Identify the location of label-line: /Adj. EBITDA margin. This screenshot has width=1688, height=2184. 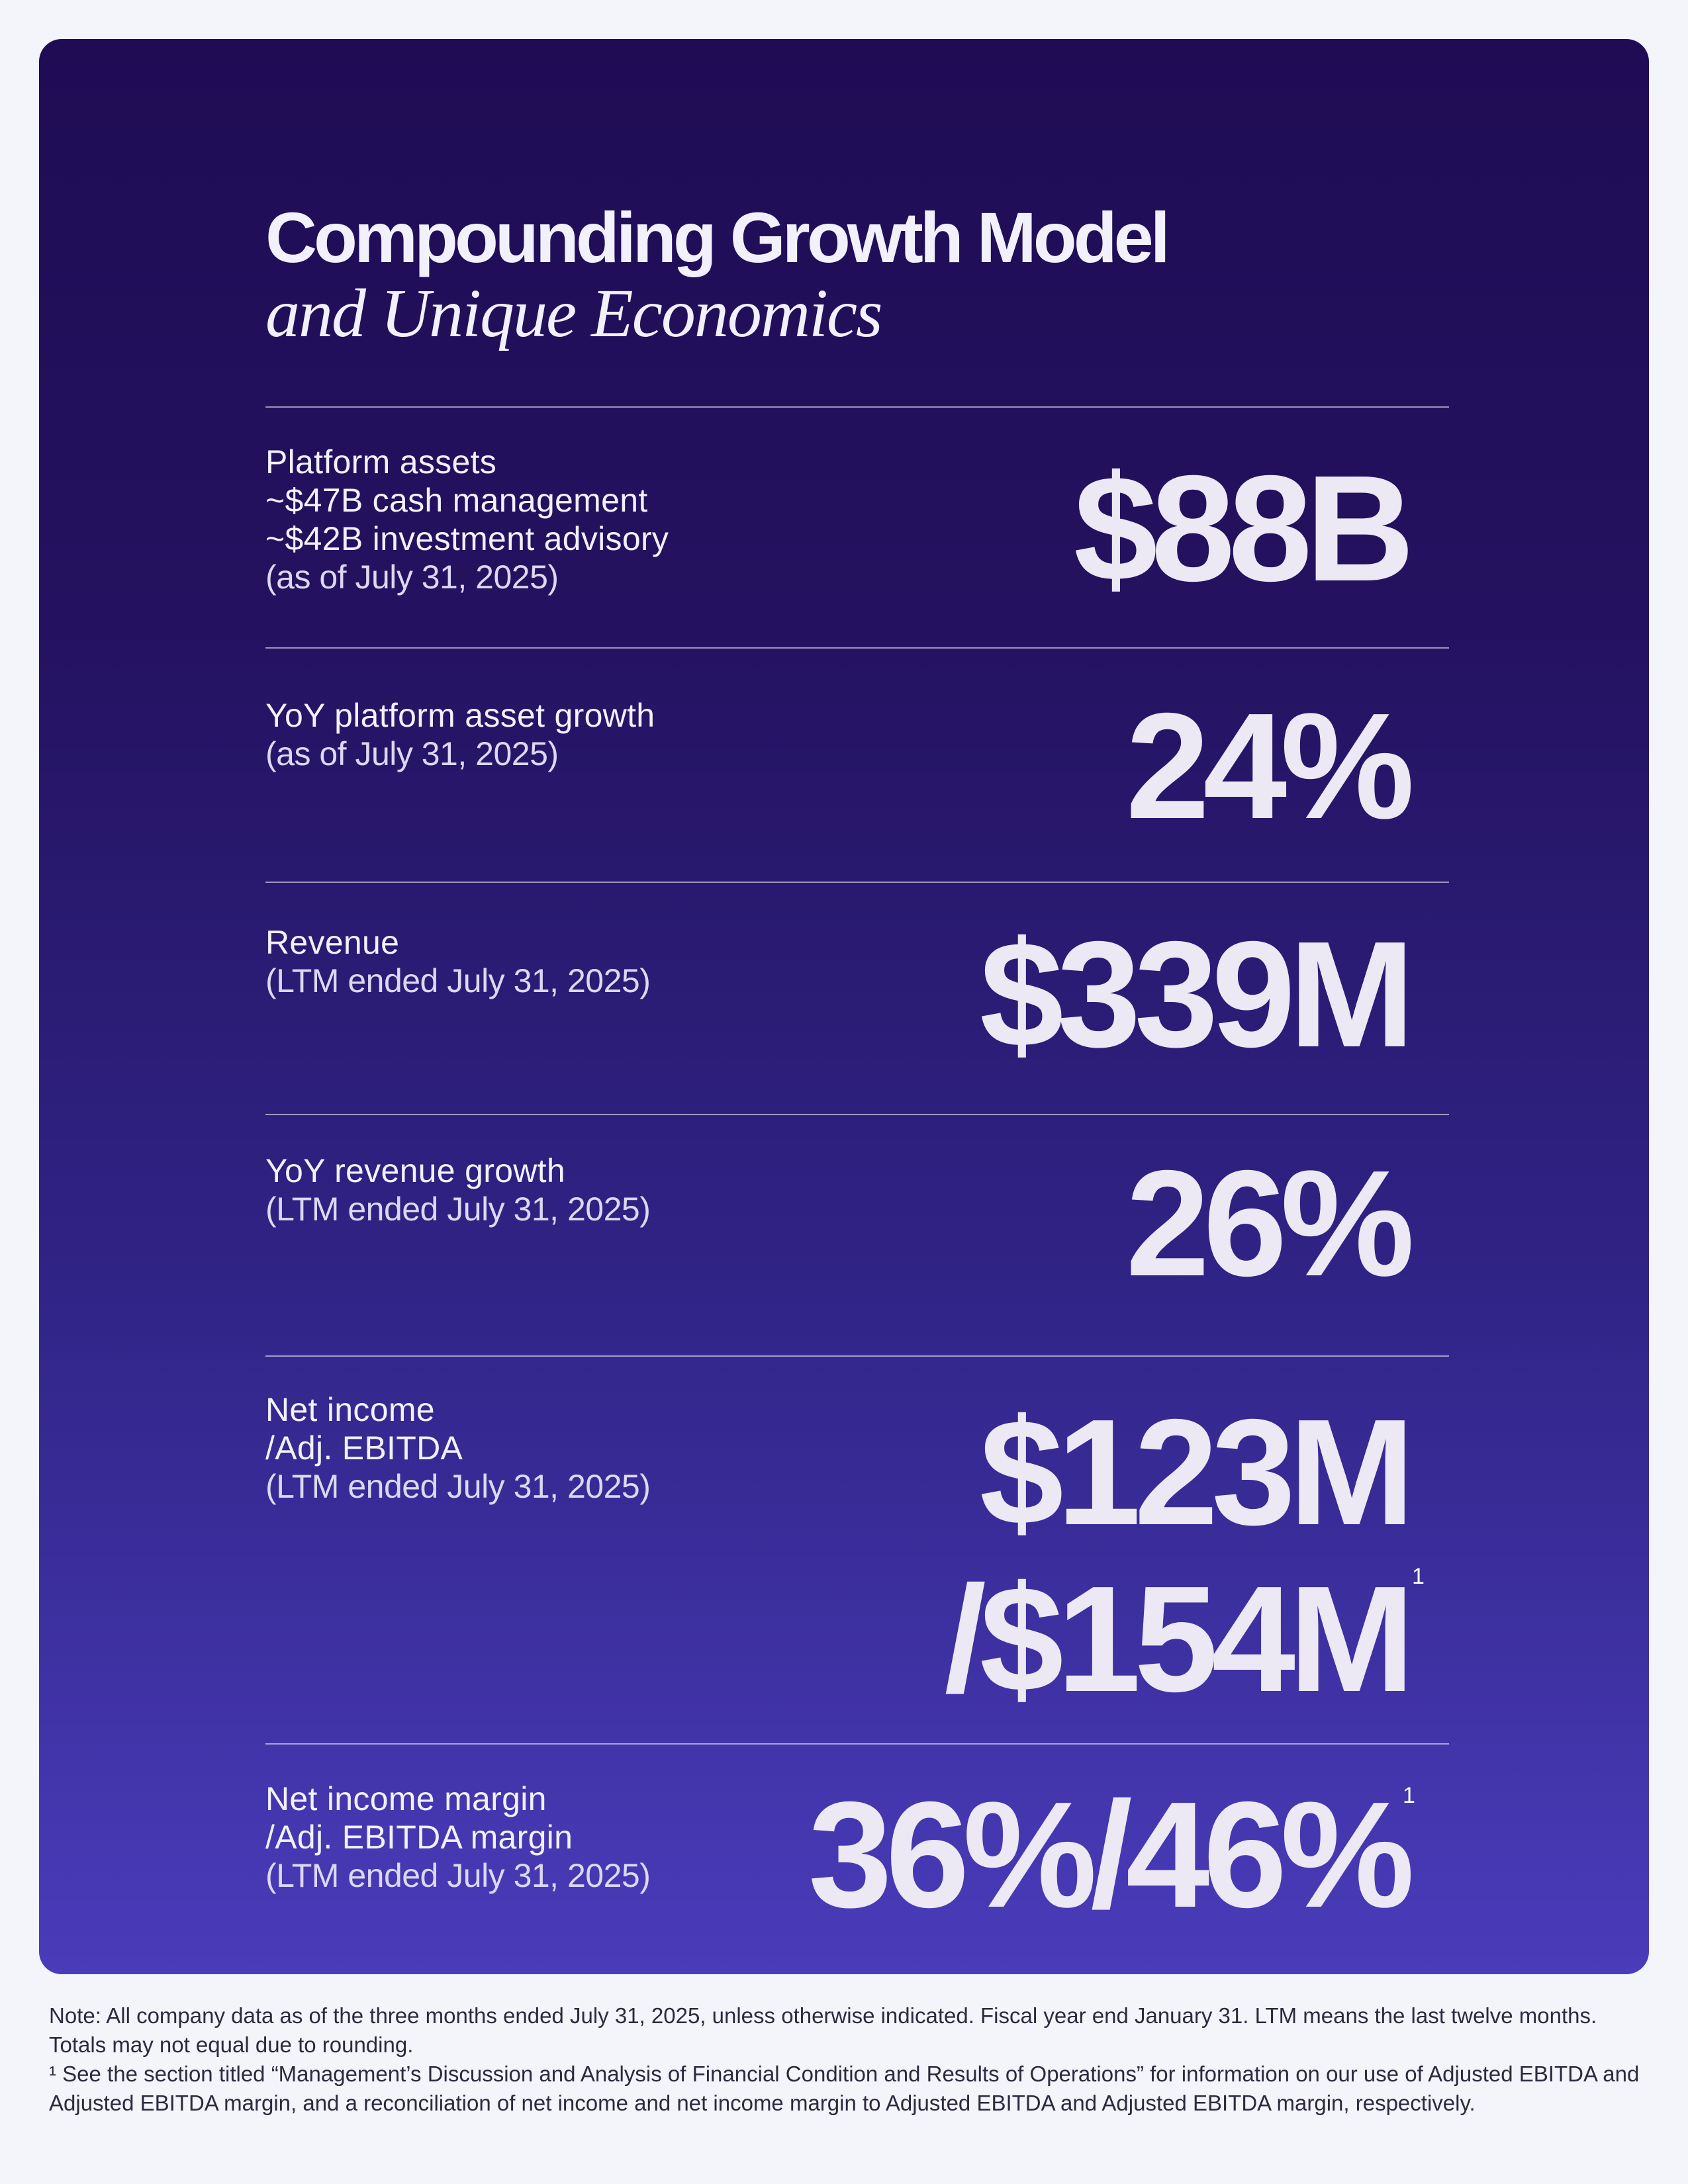
(419, 1837).